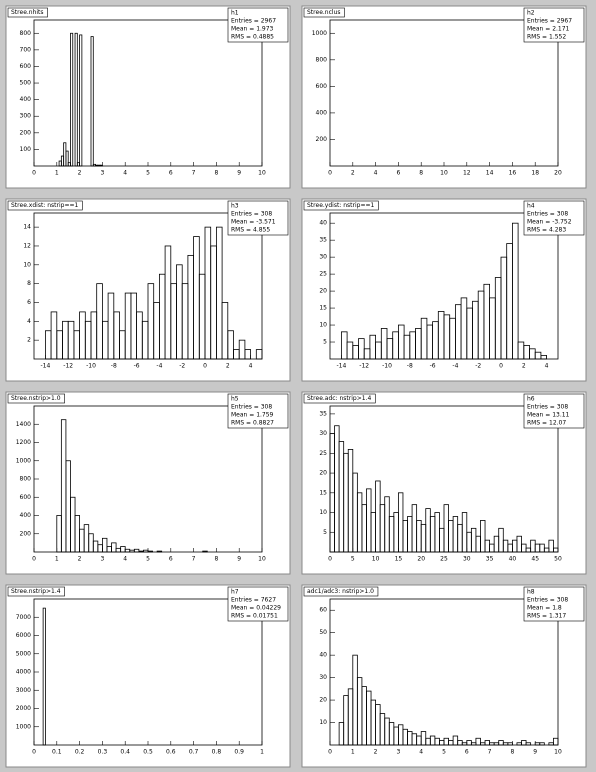 This screenshot has height=772, width=596. What do you see at coordinates (137, 366) in the screenshot?
I see `x-tick-label: -6` at bounding box center [137, 366].